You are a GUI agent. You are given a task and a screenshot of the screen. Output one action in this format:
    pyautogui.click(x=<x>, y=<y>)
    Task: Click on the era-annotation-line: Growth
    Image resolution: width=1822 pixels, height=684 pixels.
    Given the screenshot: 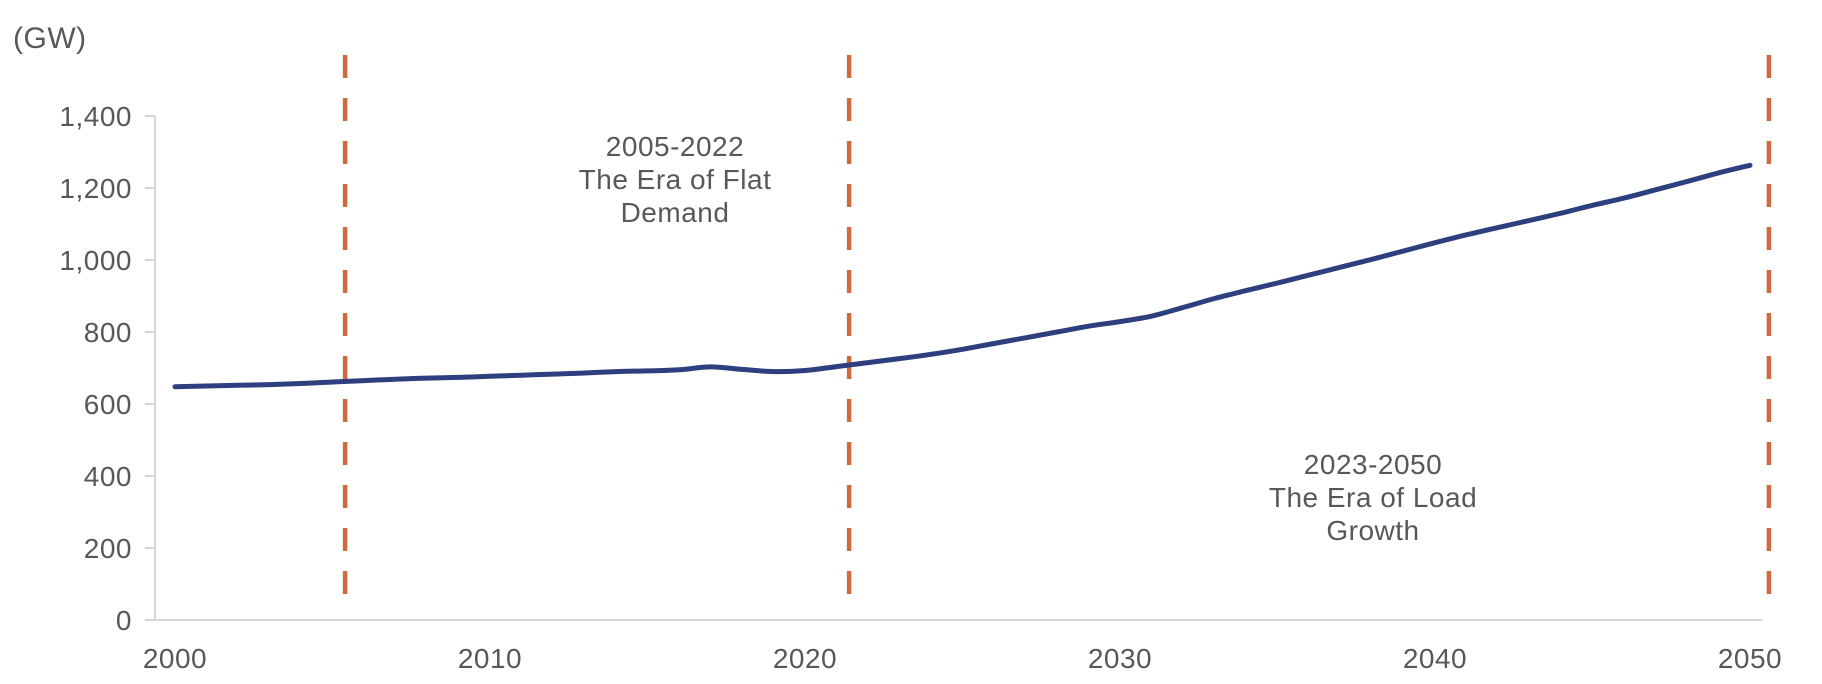 What is the action you would take?
    pyautogui.click(x=1372, y=530)
    